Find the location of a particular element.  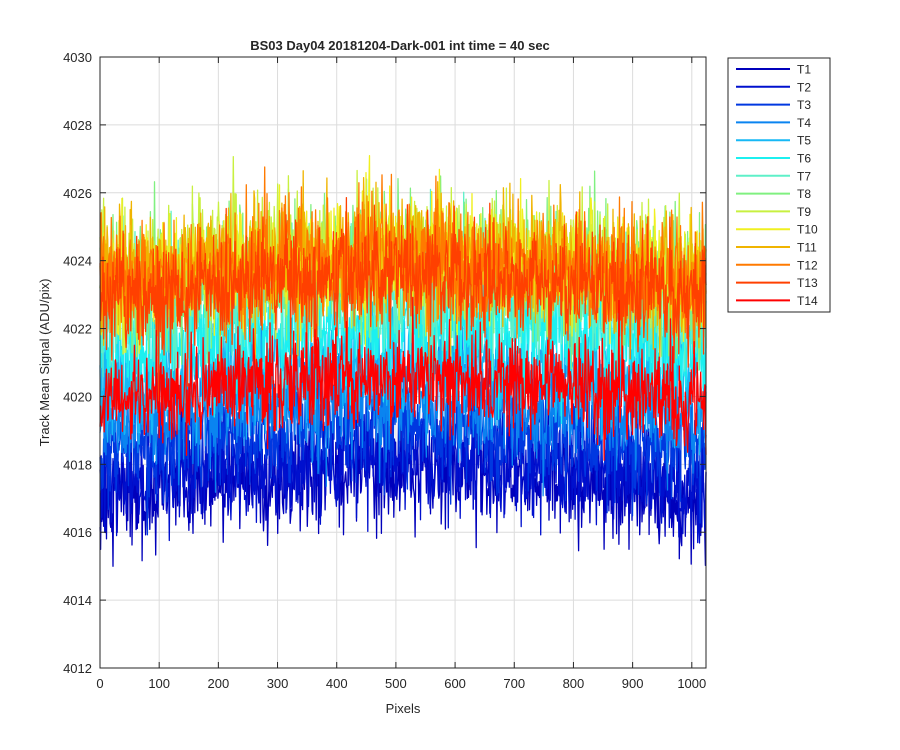

x-tick-label: 0 is located at coordinates (99, 683).